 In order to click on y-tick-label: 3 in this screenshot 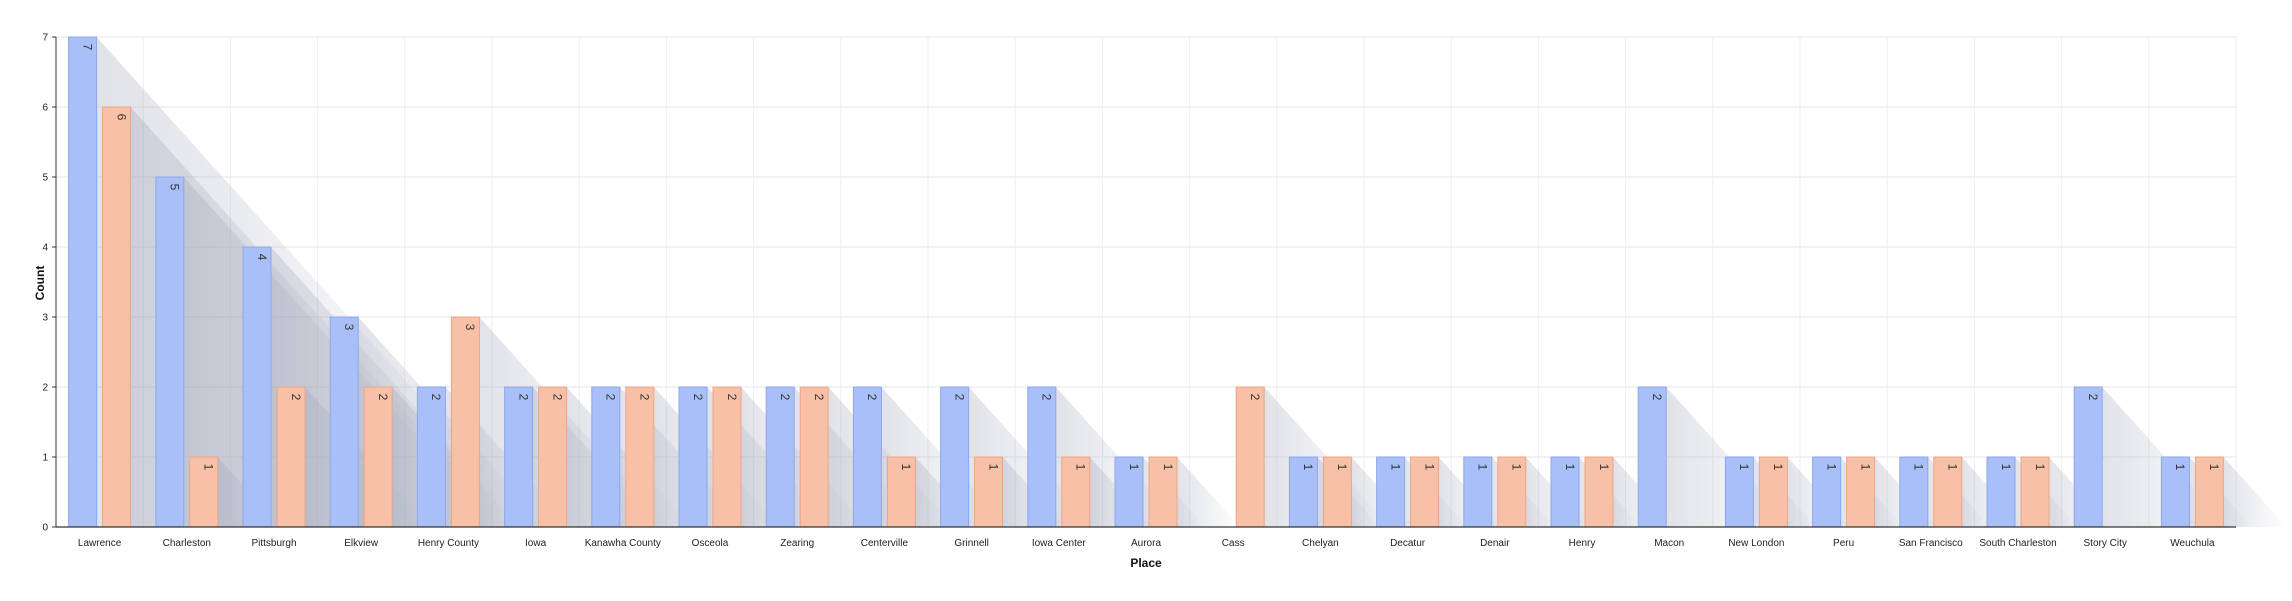, I will do `click(45, 318)`.